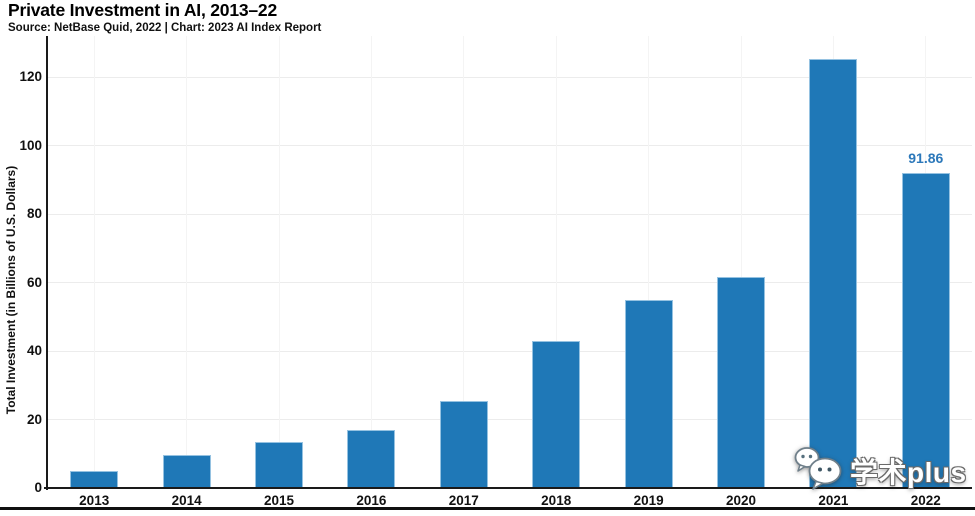  What do you see at coordinates (34, 214) in the screenshot?
I see `y-tick-label: 80` at bounding box center [34, 214].